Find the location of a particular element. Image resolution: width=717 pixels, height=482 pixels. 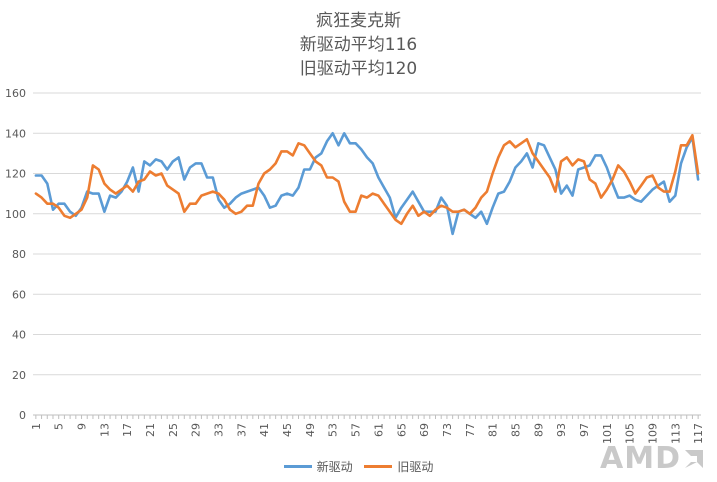

chart-title-line-2: 新驱动平均116 is located at coordinates (358, 45).